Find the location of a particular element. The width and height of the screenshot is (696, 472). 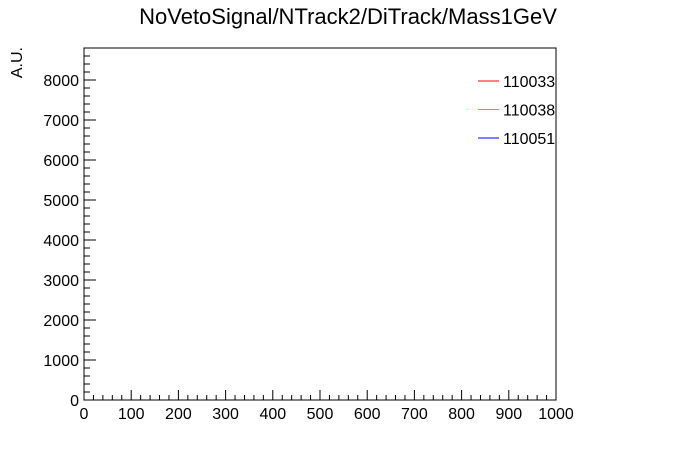

x-tick-label: 400 is located at coordinates (272, 414).